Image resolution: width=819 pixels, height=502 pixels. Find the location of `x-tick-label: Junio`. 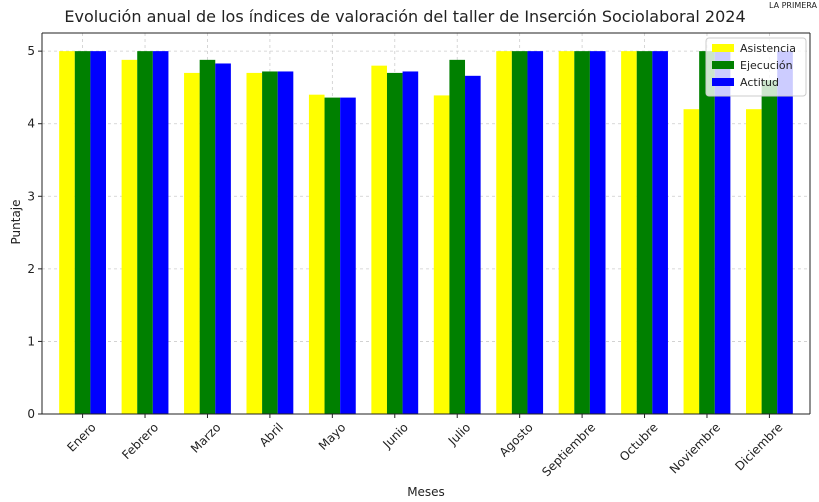

x-tick-label: Junio is located at coordinates (394, 435).